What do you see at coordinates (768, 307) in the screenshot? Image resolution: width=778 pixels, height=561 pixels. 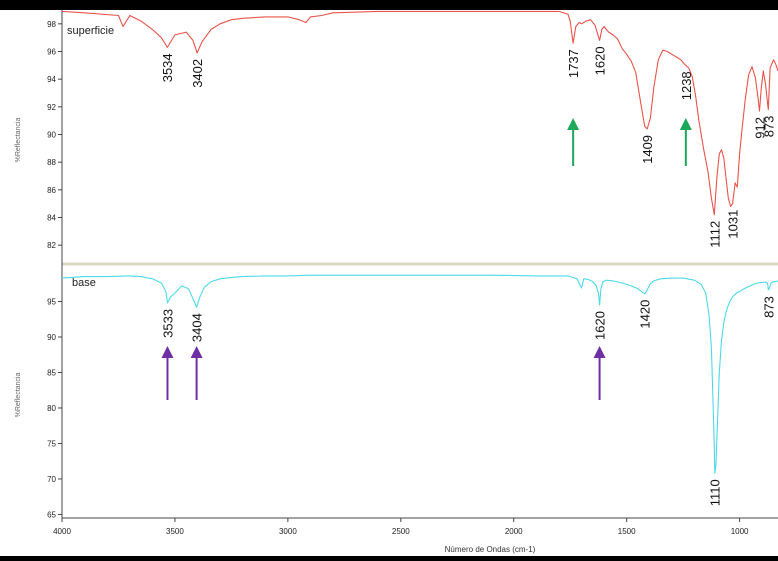 I see `base-peak-label: 873` at bounding box center [768, 307].